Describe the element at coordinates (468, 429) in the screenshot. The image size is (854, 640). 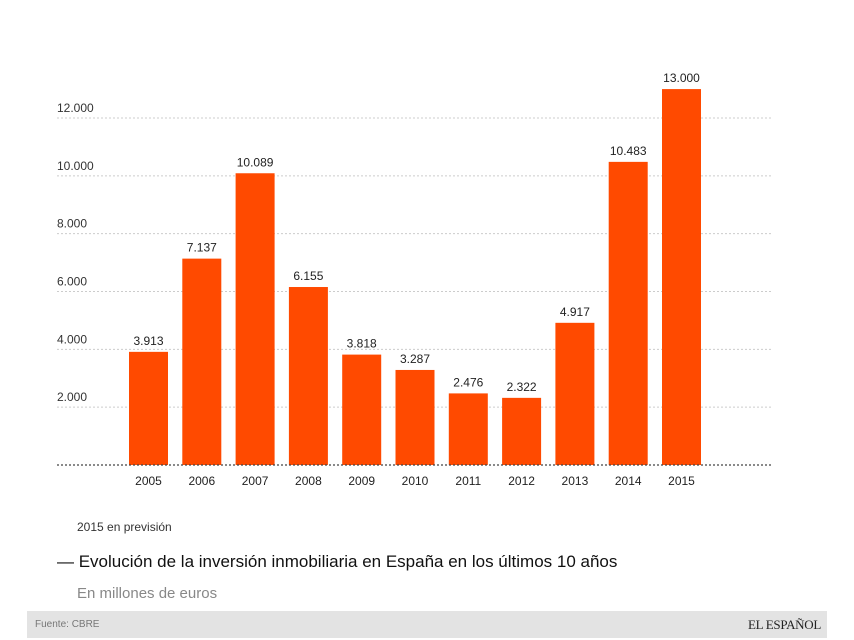
I see `bar-2011` at that location.